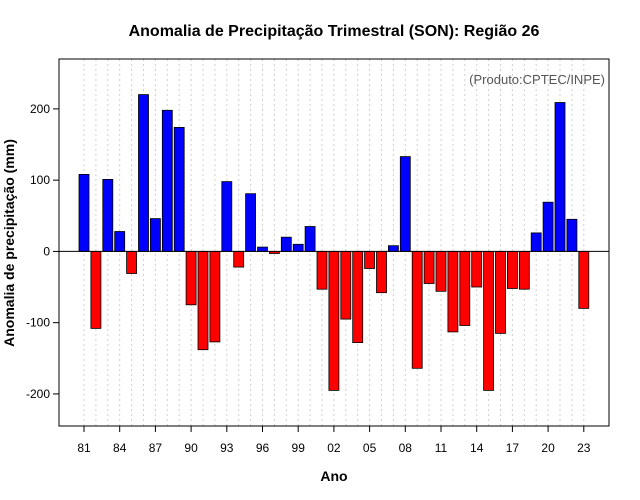 Image resolution: width=640 pixels, height=500 pixels. Describe the element at coordinates (406, 448) in the screenshot. I see `x-tick-label: 08` at that location.